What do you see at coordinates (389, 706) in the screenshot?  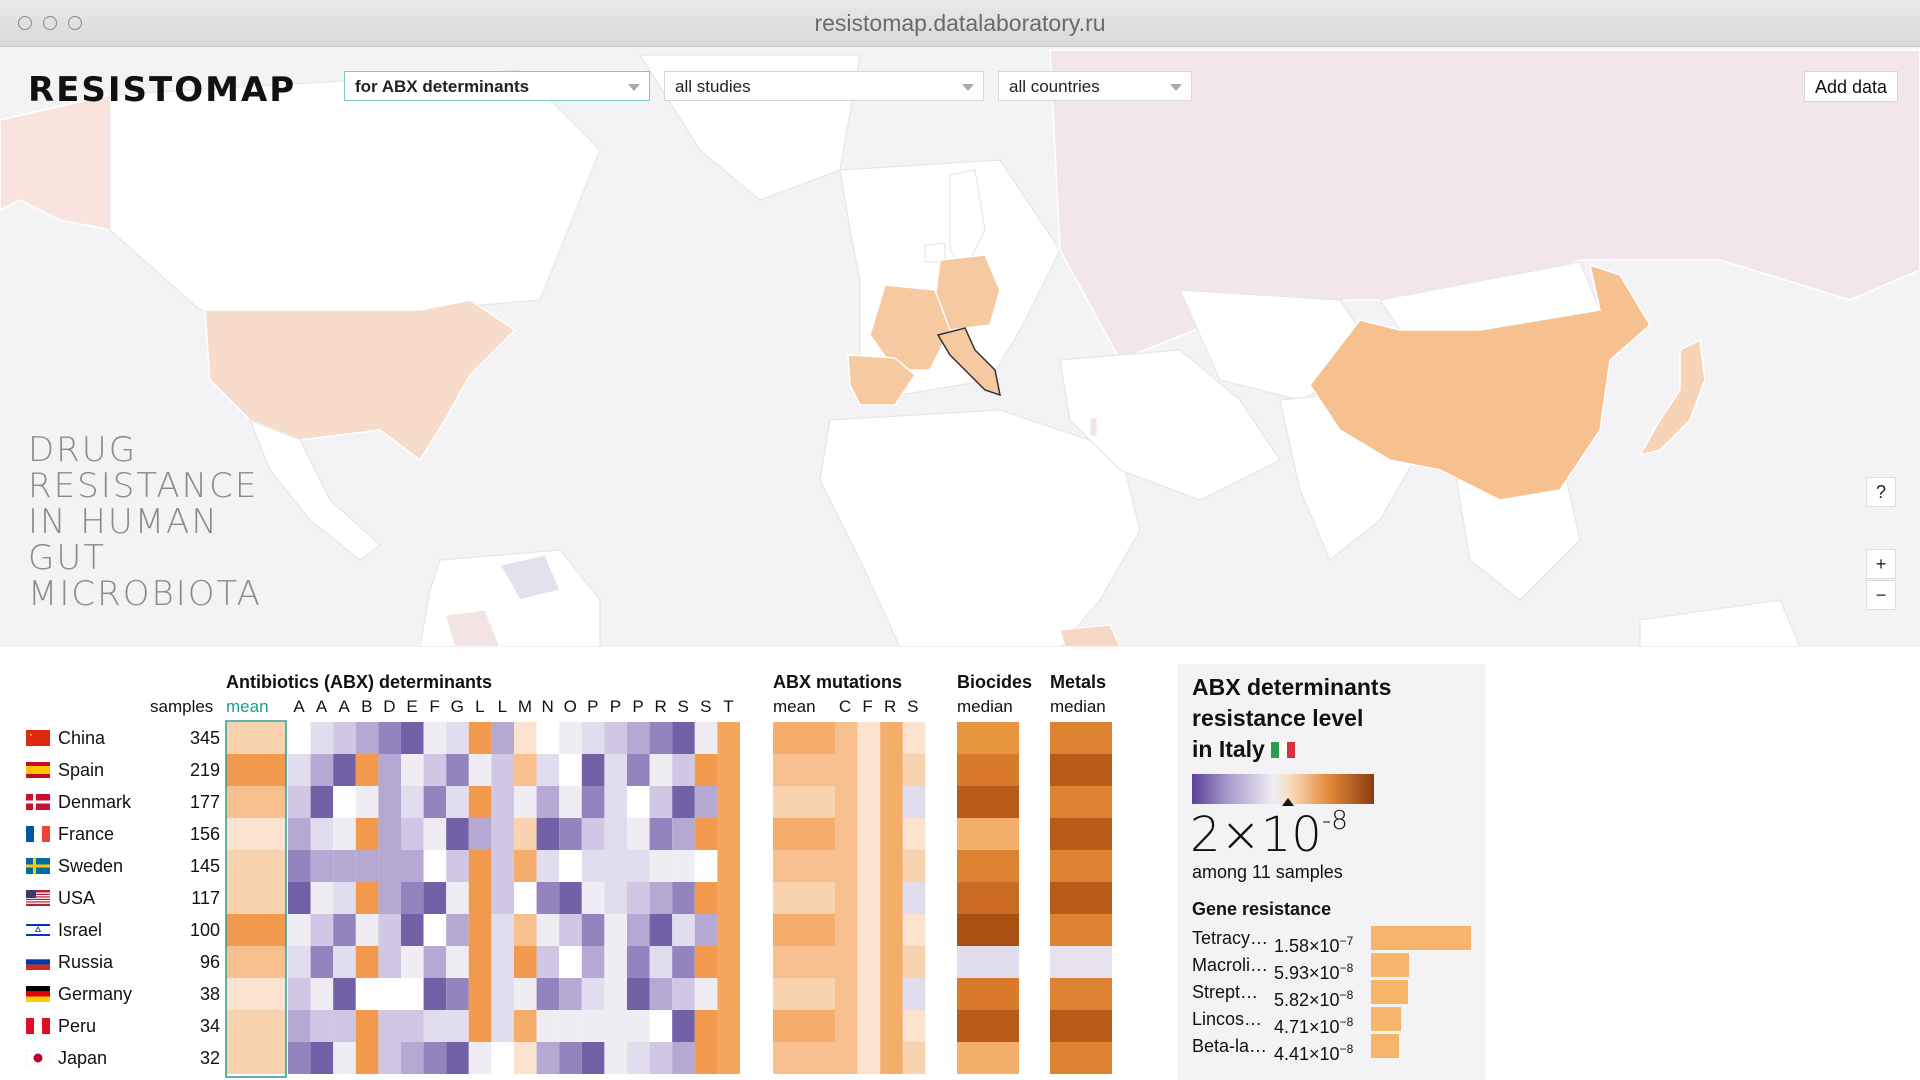 I see `abx-column-header: D` at bounding box center [389, 706].